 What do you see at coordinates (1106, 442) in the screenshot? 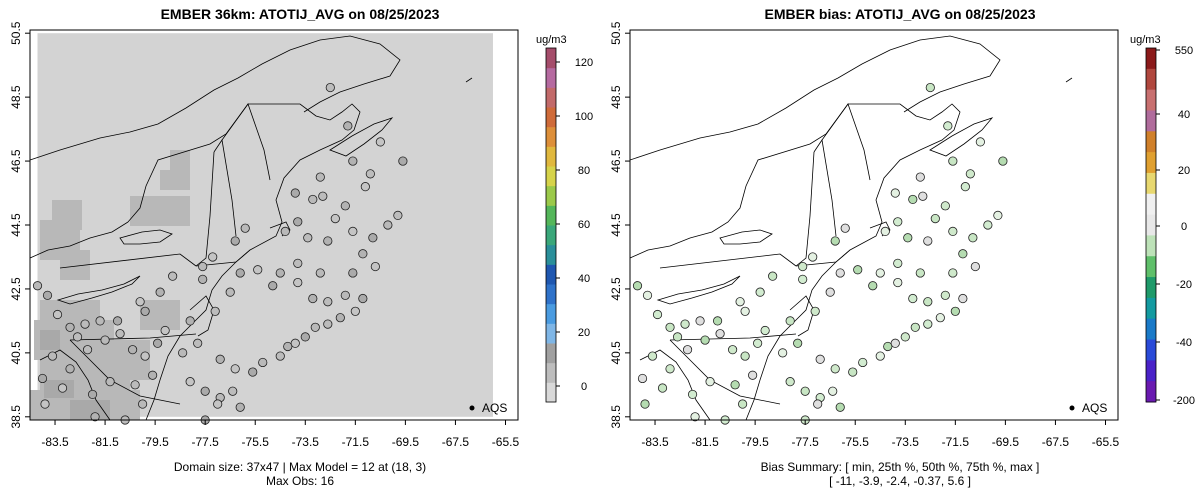
I see `x-tick-label: -65.5` at bounding box center [1106, 442].